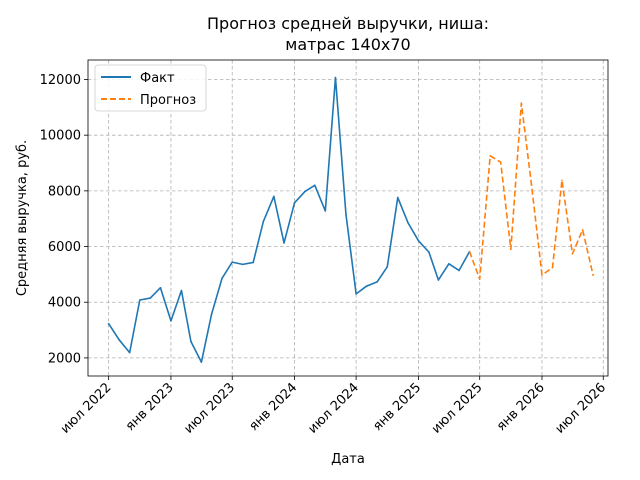 The height and width of the screenshot is (480, 640). Describe the element at coordinates (60, 80) in the screenshot. I see `y-tick-label: 12000` at that location.